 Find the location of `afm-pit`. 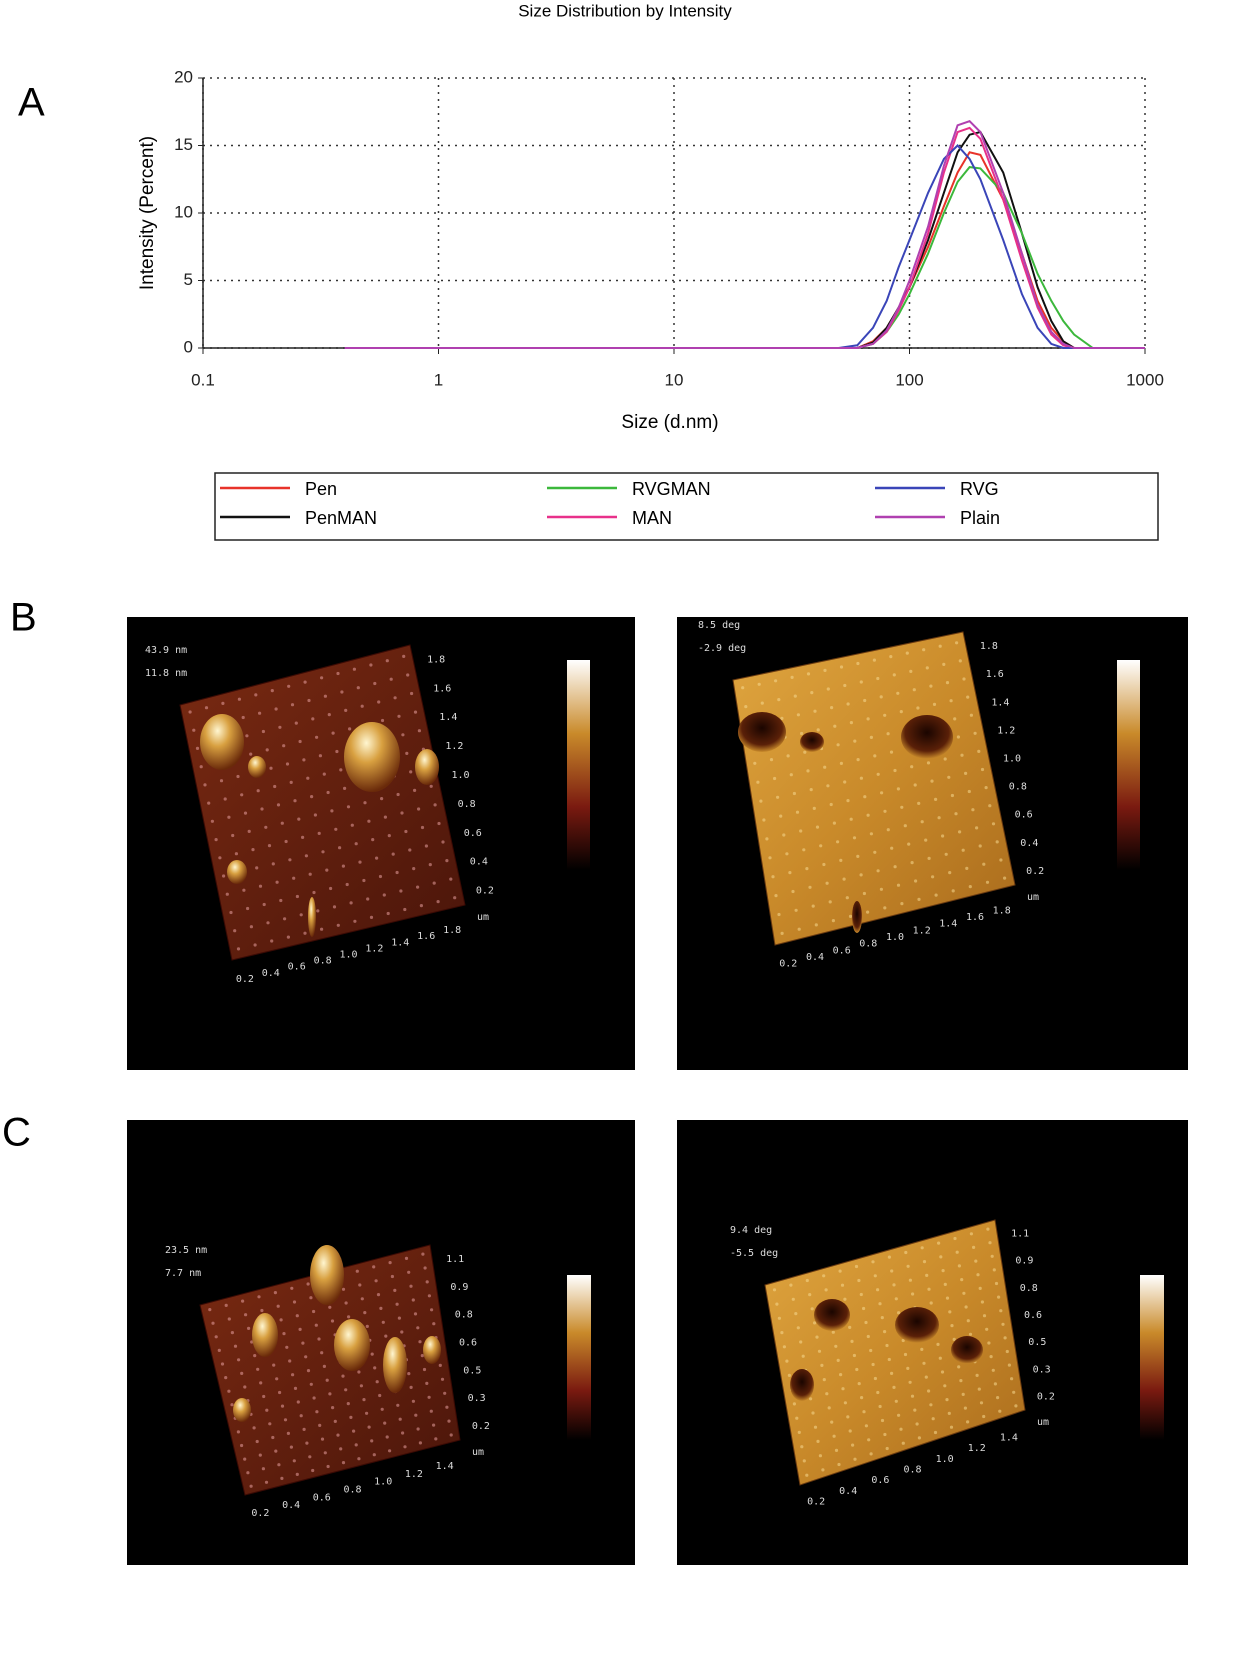

afm-pit is located at coordinates (967, 1350).